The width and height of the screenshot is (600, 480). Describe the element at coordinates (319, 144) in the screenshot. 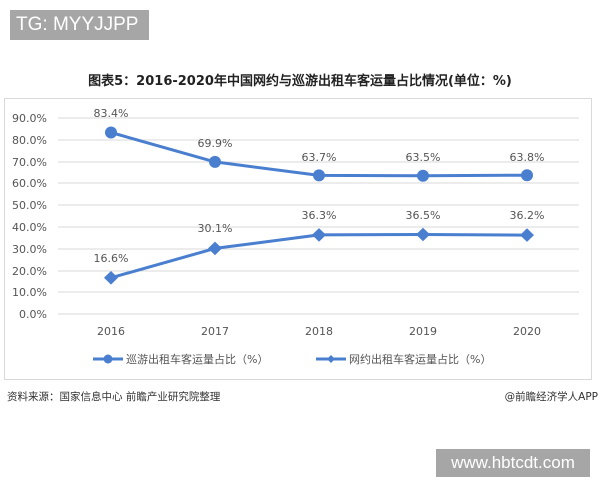

I see `series-cruising-taxi: 83.4% 69.9% 63.7% 63.5% 63.8%` at that location.